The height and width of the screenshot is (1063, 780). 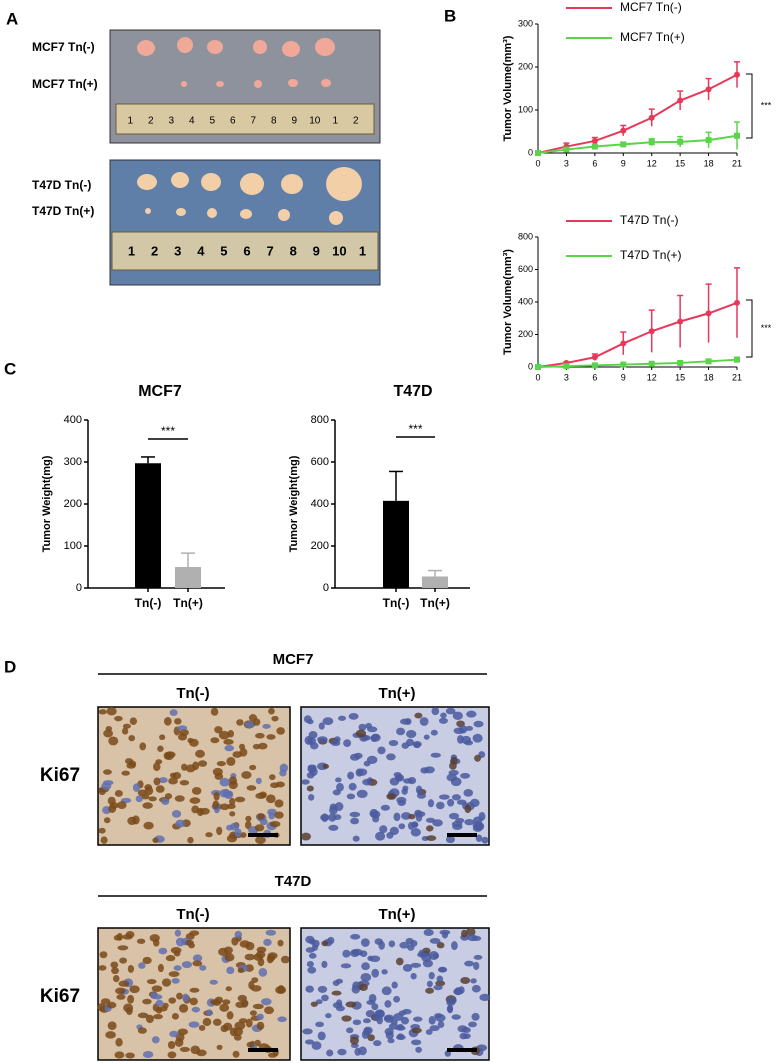 I want to click on ruler-number: 3, so click(x=177, y=250).